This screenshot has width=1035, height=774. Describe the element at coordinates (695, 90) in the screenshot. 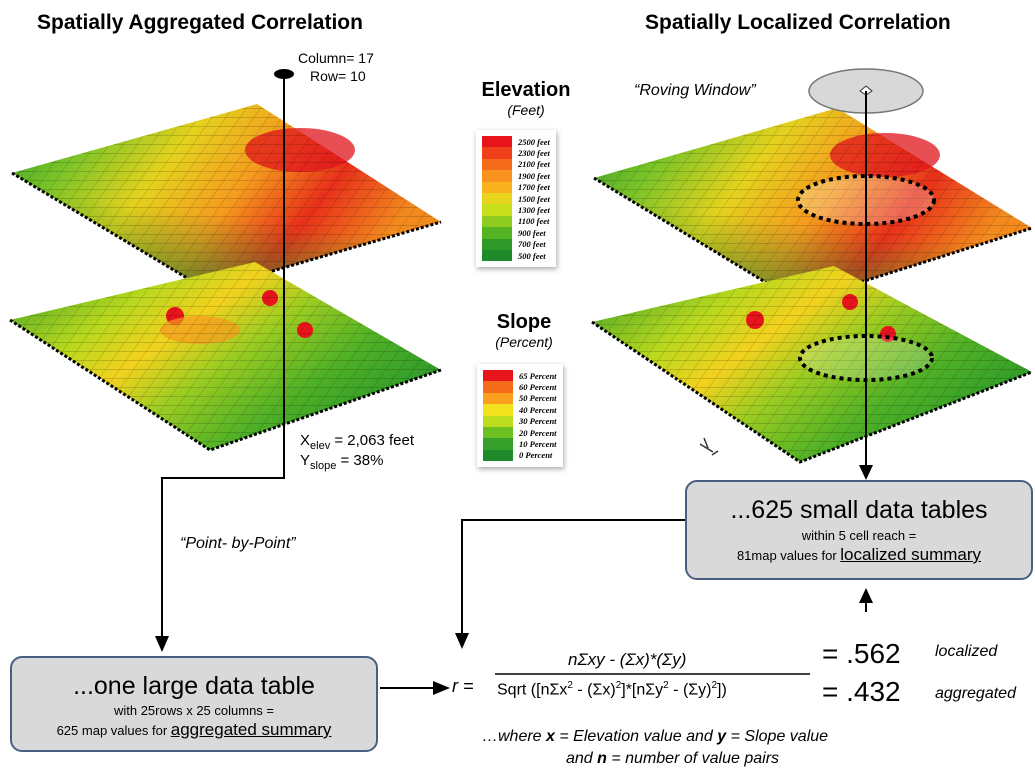

I see `roving-window-label: “Roving Window”` at that location.